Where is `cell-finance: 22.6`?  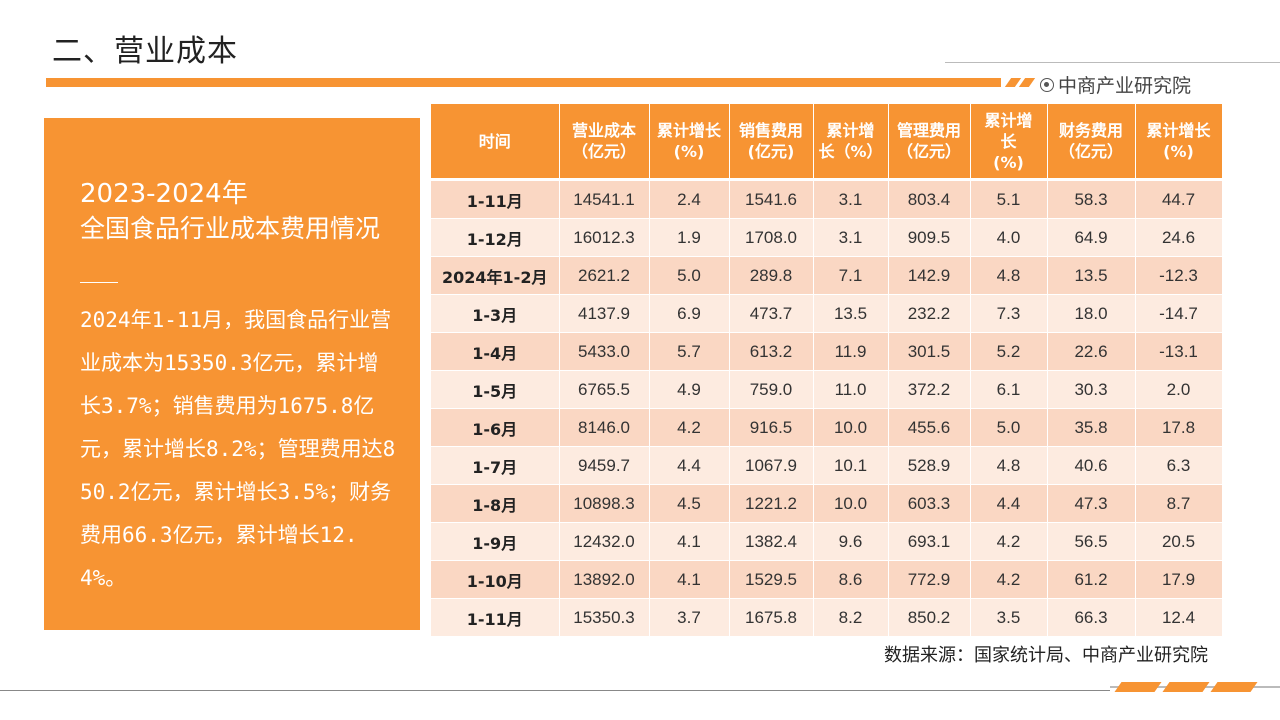 cell-finance: 22.6 is located at coordinates (1091, 351).